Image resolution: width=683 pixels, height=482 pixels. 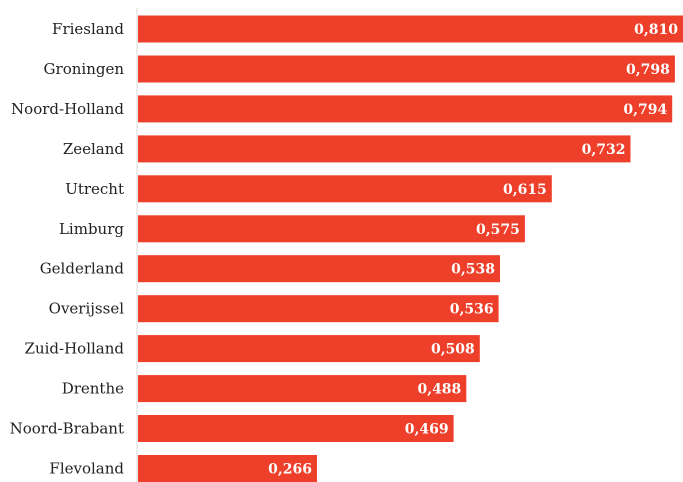 What do you see at coordinates (309, 349) in the screenshot?
I see `bar-zuid-holland` at bounding box center [309, 349].